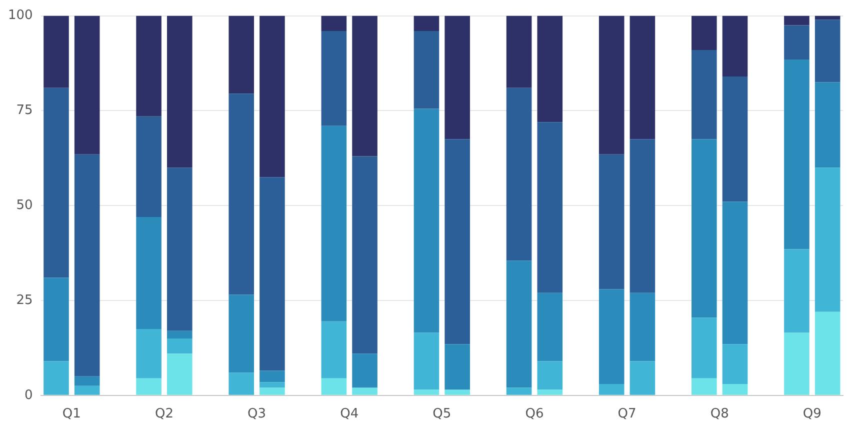 This screenshot has width=847, height=425. I want to click on y-tick-label: 50, so click(24, 205).